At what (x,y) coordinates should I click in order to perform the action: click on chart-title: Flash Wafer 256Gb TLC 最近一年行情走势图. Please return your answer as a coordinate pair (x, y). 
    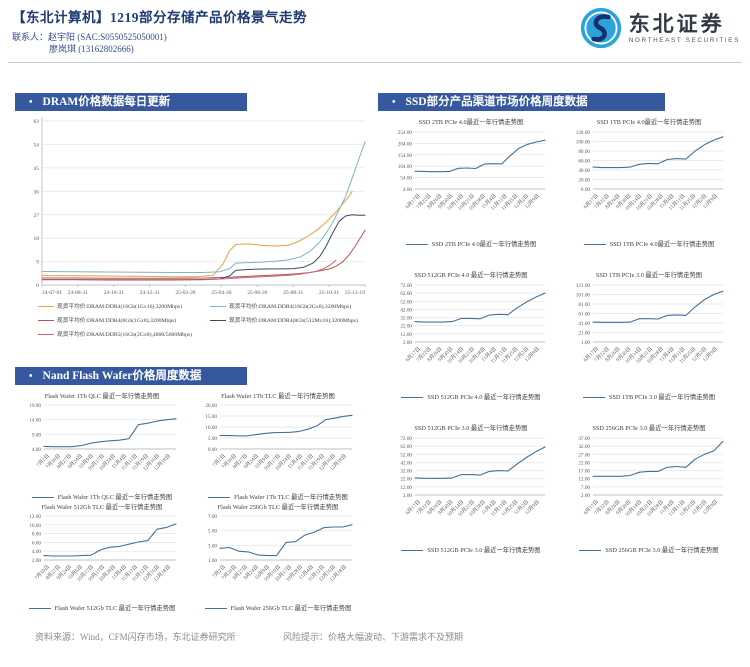
    Looking at the image, I should click on (278, 507).